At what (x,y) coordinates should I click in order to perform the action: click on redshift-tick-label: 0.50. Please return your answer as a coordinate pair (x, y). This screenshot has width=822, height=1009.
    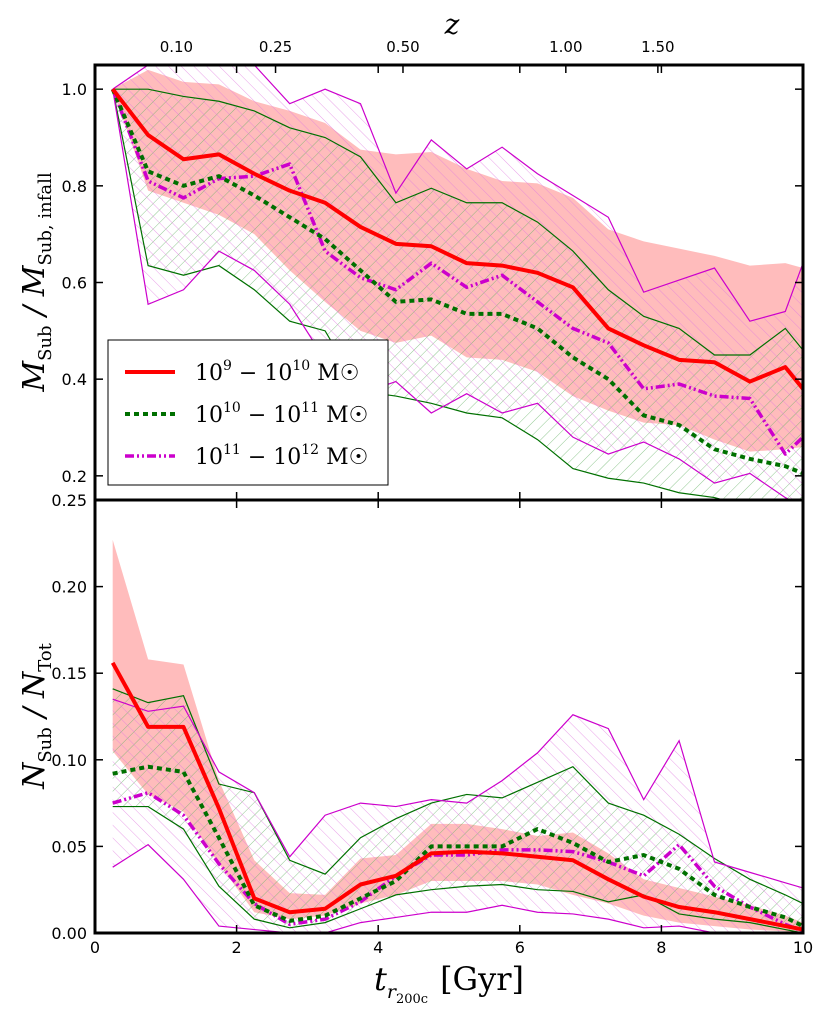
    Looking at the image, I should click on (402, 47).